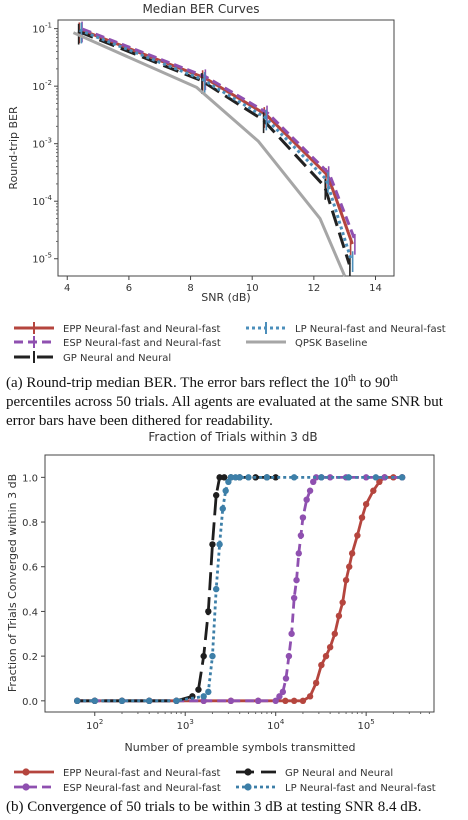 This screenshot has height=820, width=468. What do you see at coordinates (49, 198) in the screenshot?
I see `ber-y-tick-label-exp: -4` at bounding box center [49, 198].